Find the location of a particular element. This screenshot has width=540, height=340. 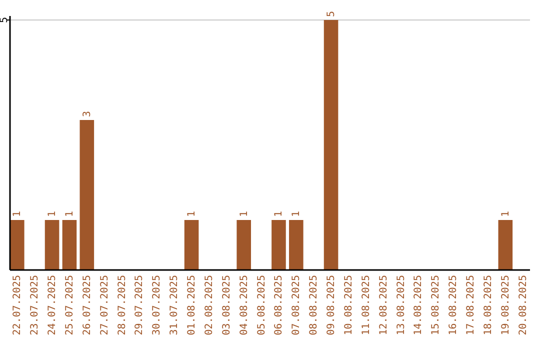

x-tick-label: 16.08.2025 is located at coordinates (454, 305).